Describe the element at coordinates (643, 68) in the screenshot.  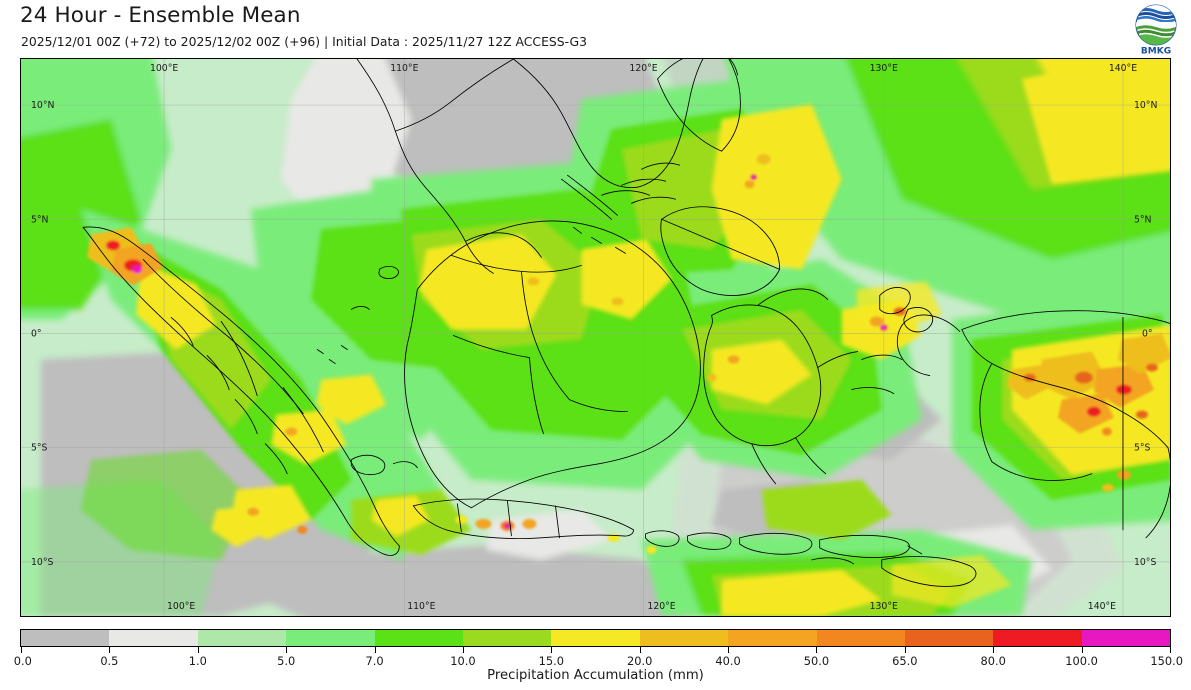
I see `axis-label-top-120e: 120°E` at that location.